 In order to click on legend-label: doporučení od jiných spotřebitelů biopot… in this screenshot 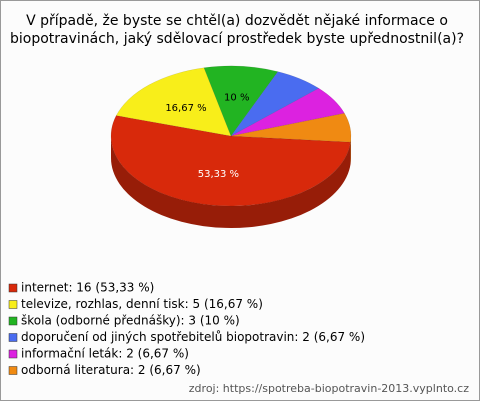, I will do `click(193, 337)`.